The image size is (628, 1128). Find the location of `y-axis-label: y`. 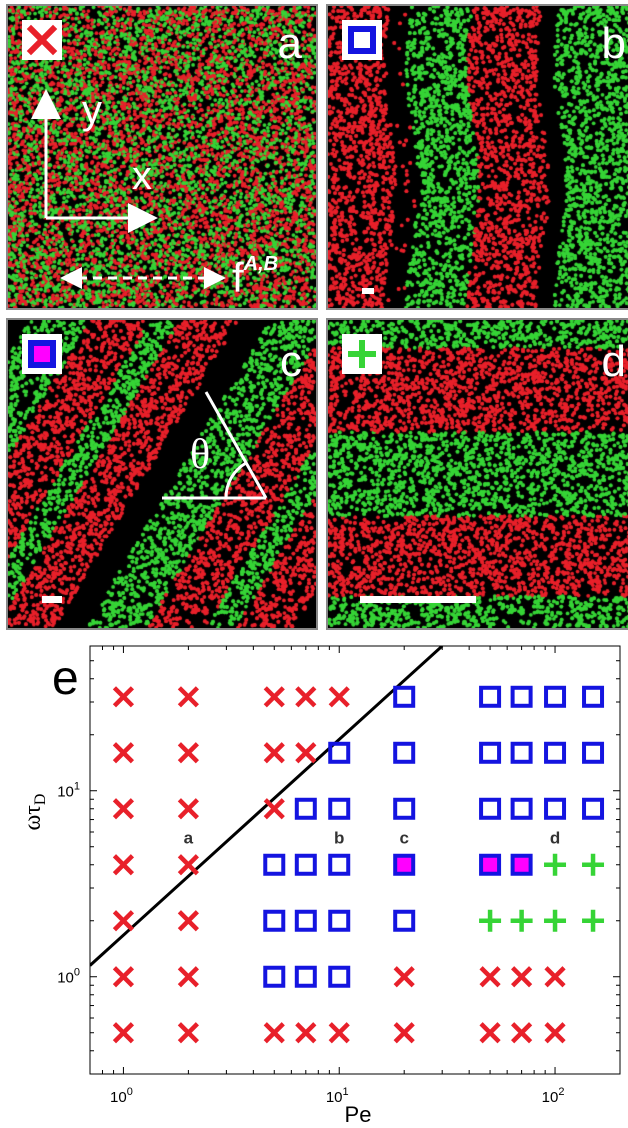

y-axis-label: y is located at coordinates (92, 110).